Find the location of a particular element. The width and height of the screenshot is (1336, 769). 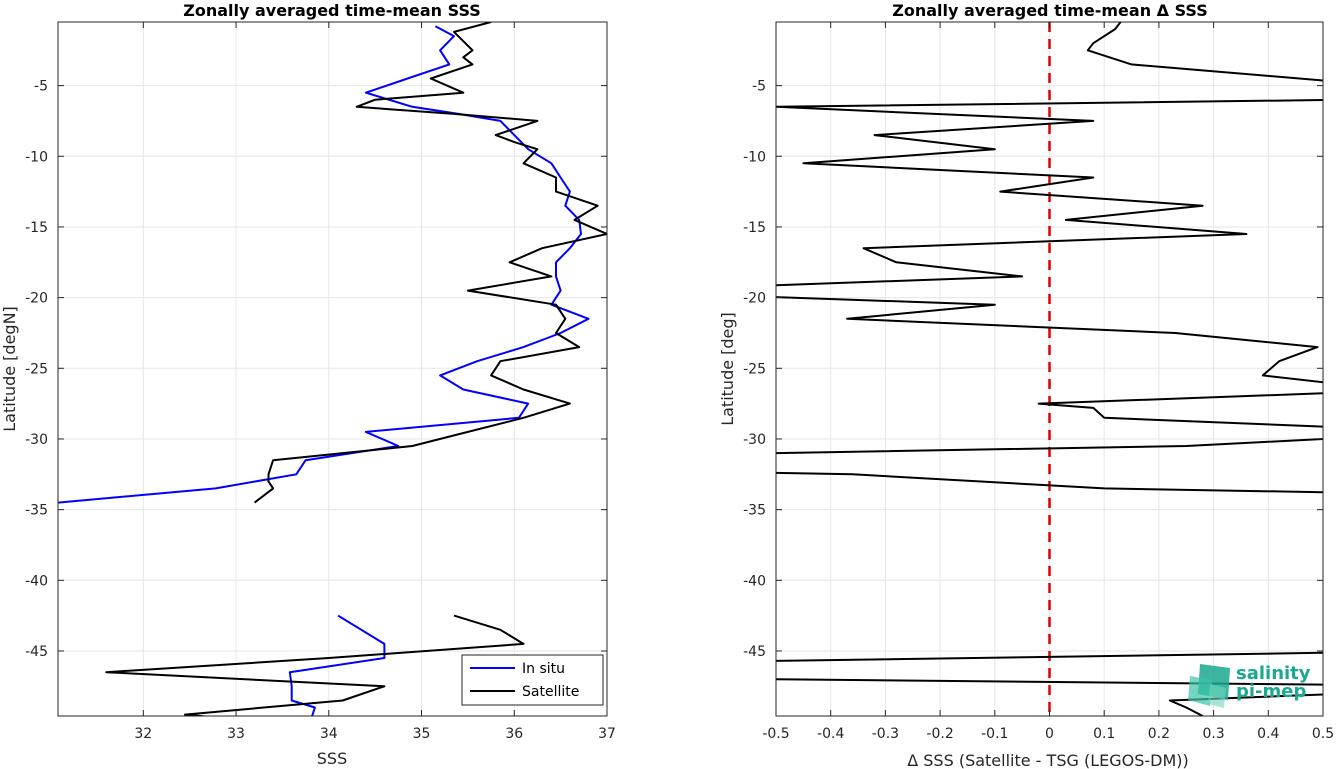

in-situ-line-segment is located at coordinates (337, 665).